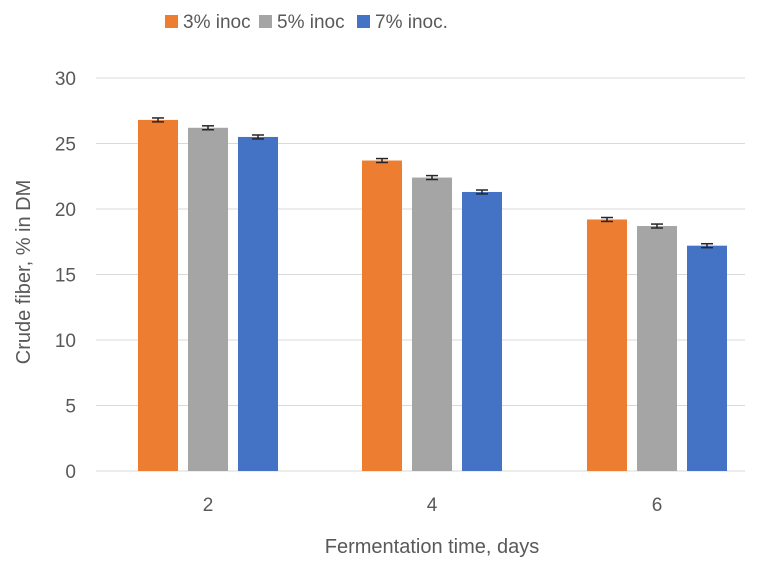 This screenshot has width=759, height=566. I want to click on y-axis-title: Crude fiber, % in DM, so click(24, 272).